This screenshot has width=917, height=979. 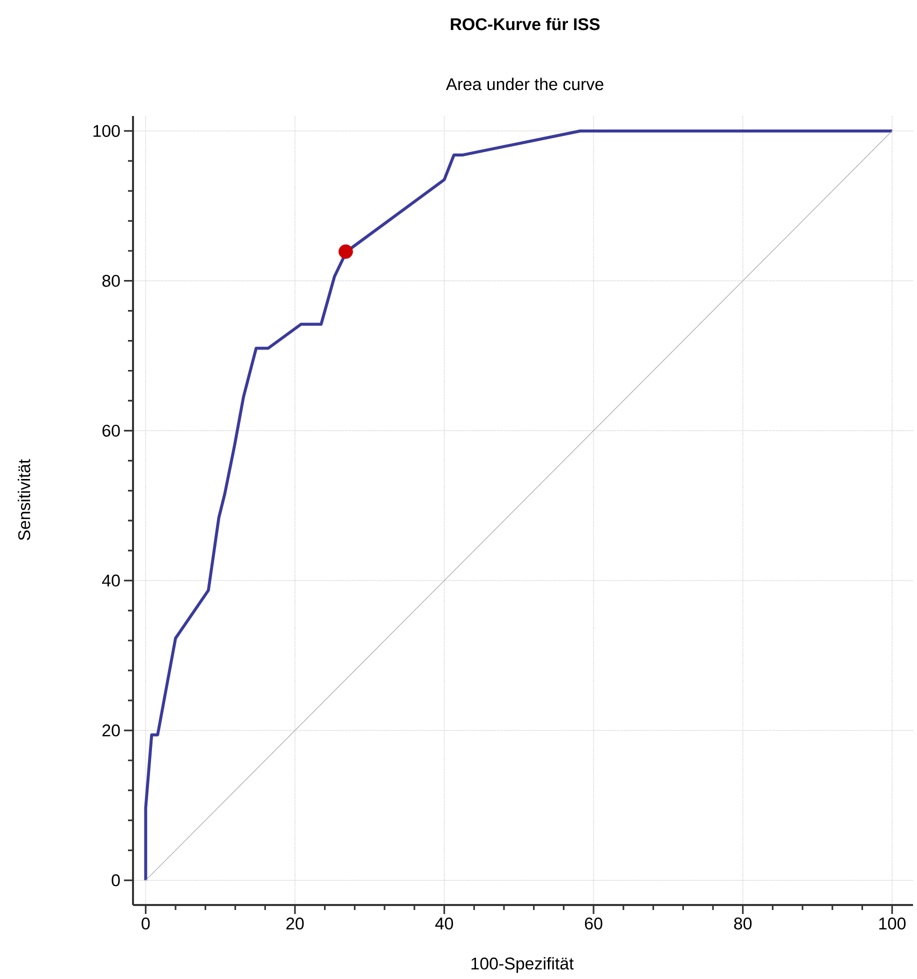 What do you see at coordinates (111, 430) in the screenshot?
I see `y-tick-label: 60` at bounding box center [111, 430].